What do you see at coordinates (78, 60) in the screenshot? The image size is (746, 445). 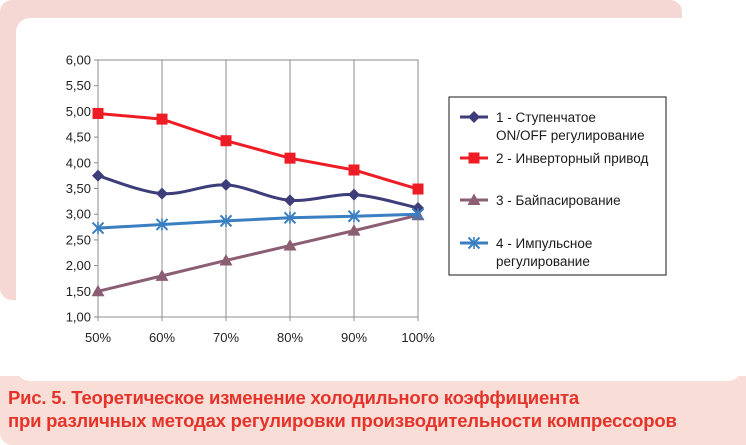 I see `y-tick-label: 6,00` at bounding box center [78, 60].